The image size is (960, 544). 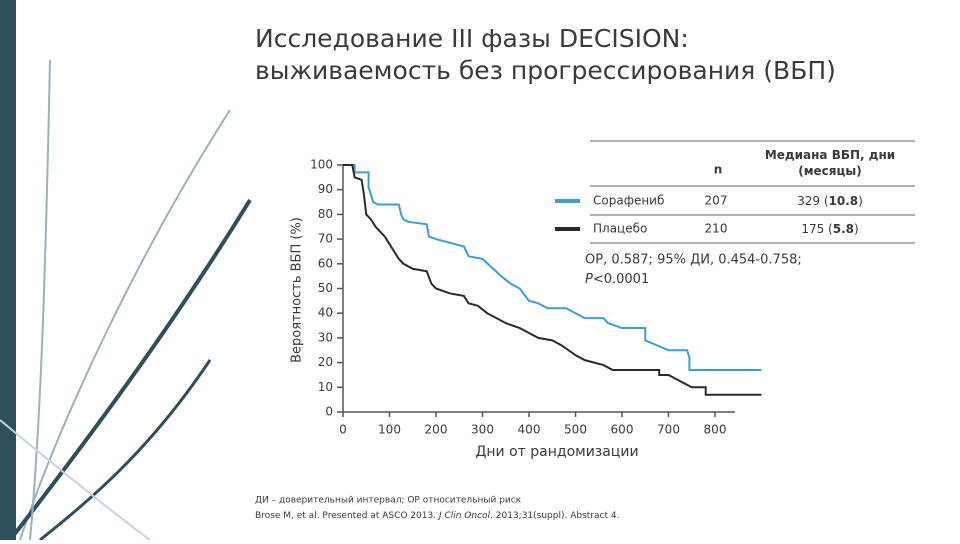 What do you see at coordinates (556, 452) in the screenshot?
I see `x-axis-label: Дни от рандомизации` at bounding box center [556, 452].